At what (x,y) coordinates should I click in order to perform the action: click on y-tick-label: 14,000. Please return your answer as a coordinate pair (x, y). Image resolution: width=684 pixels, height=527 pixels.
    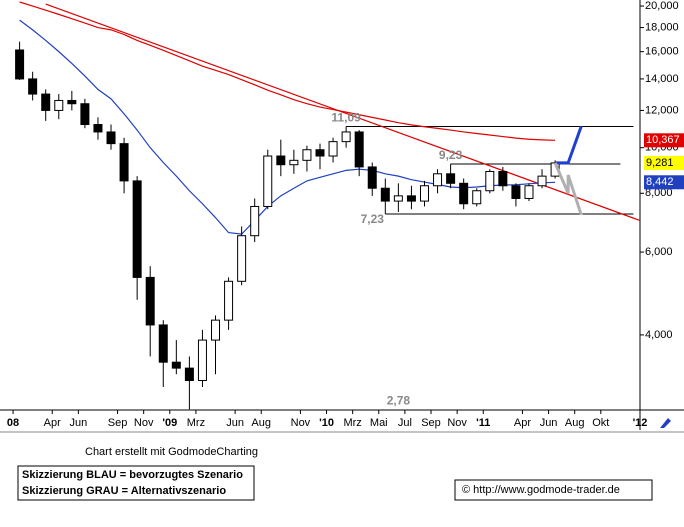
    Looking at the image, I should click on (662, 79).